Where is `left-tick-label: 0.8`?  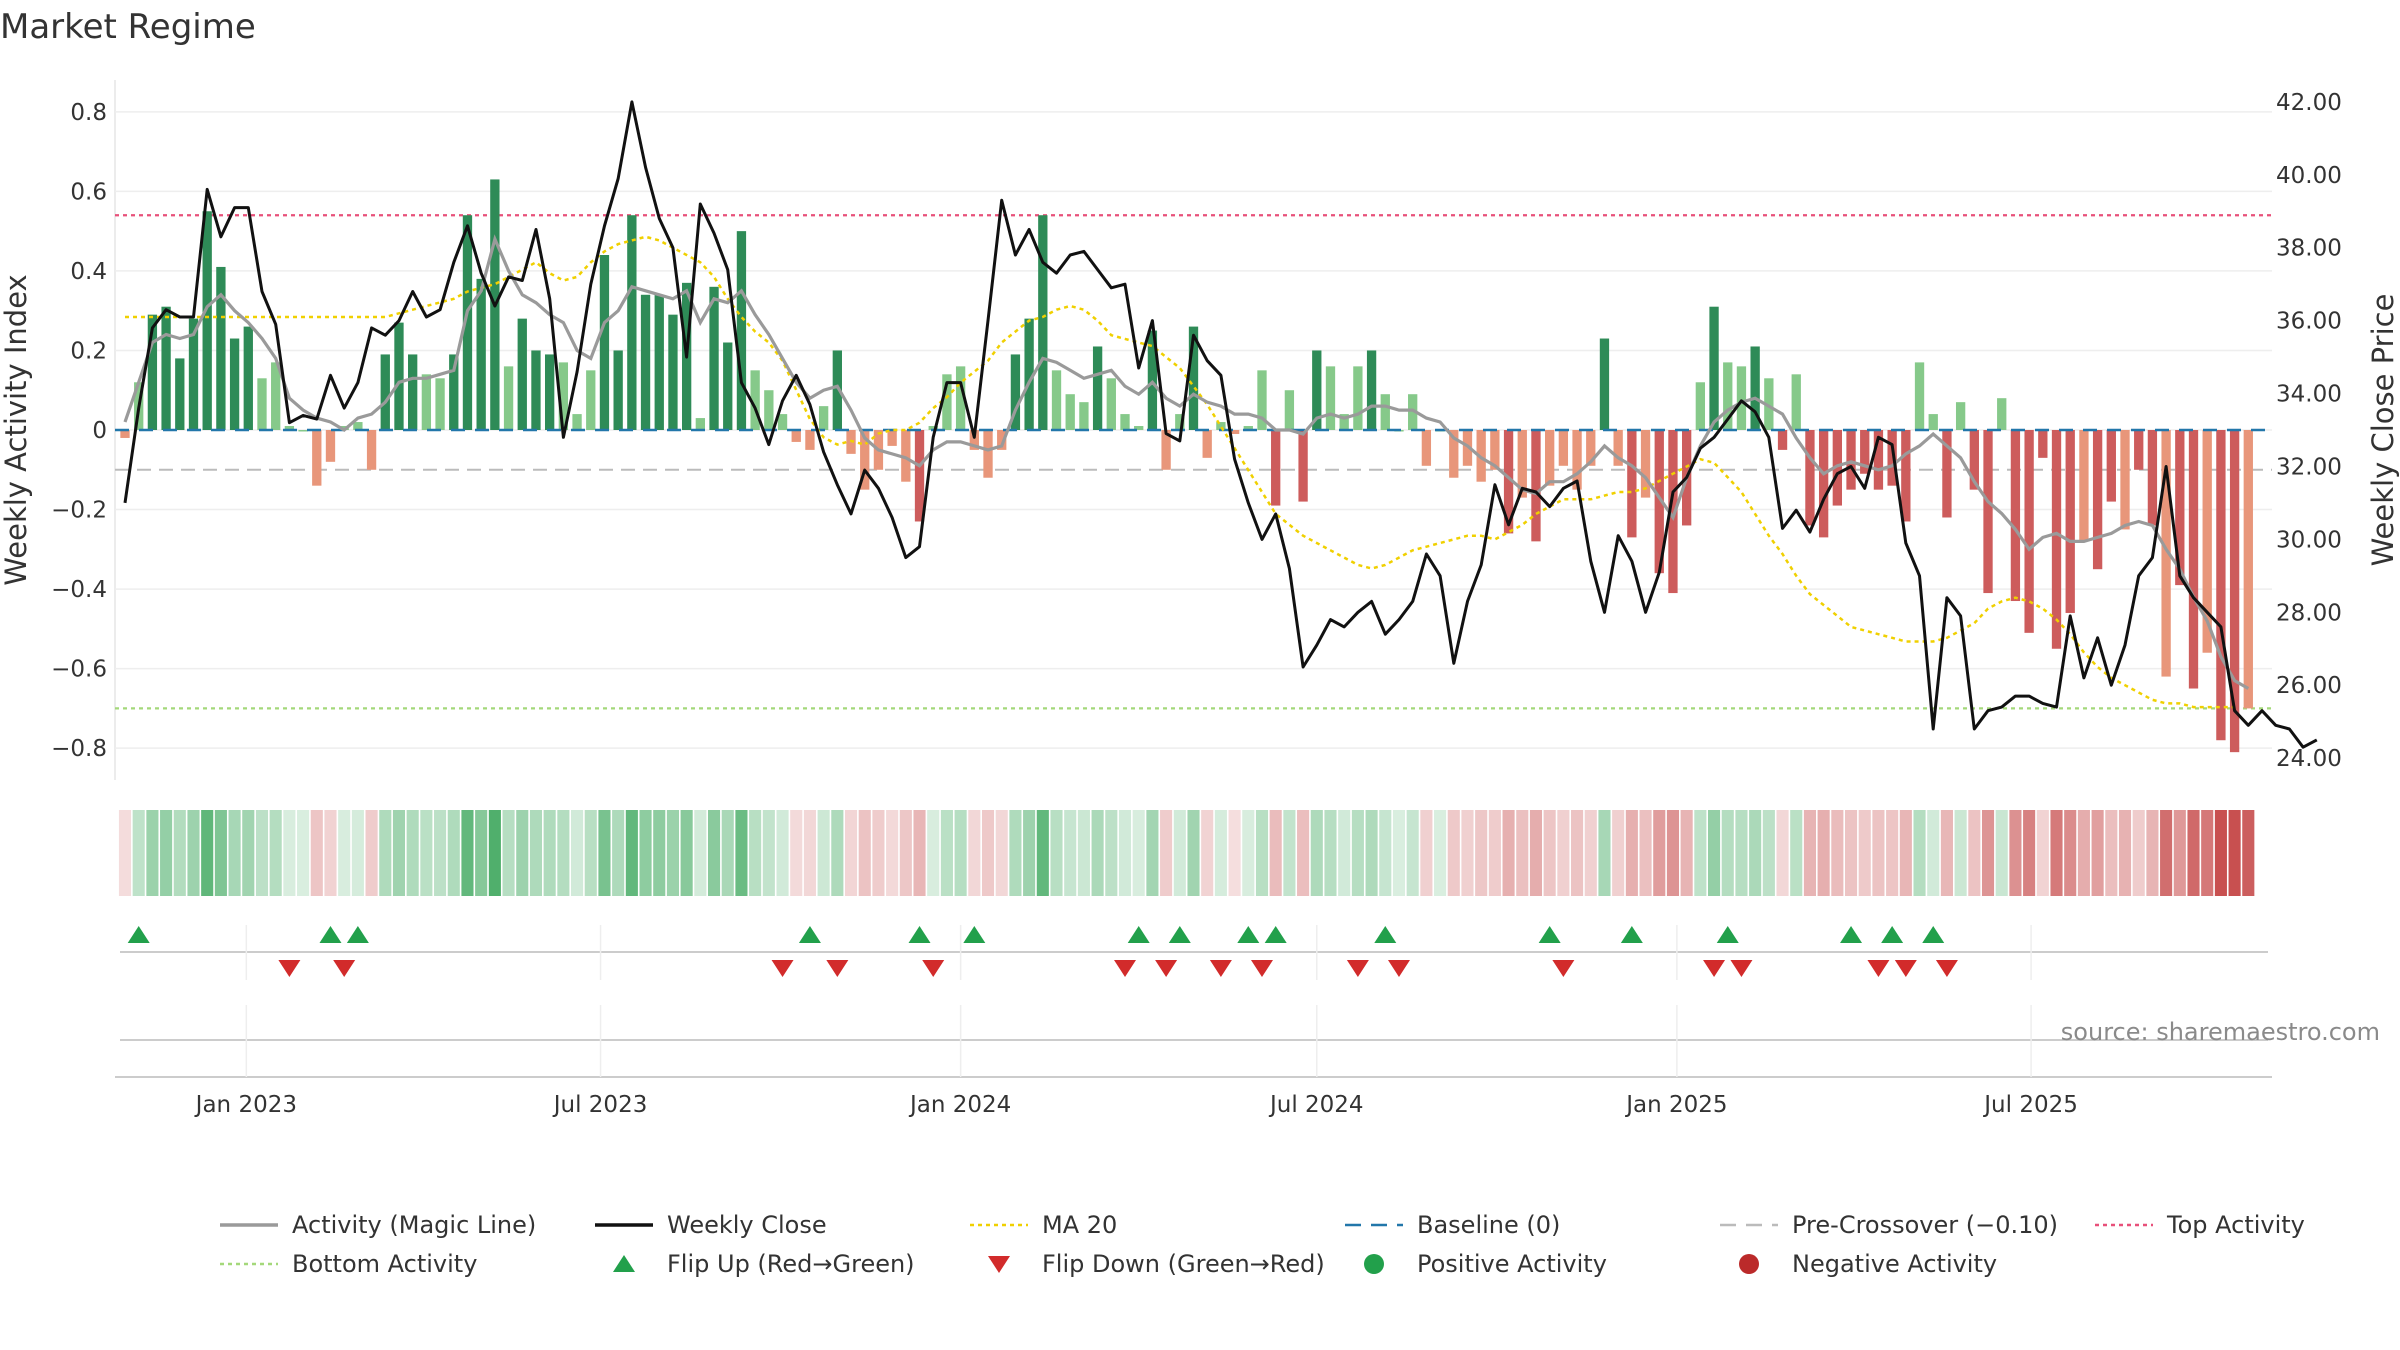 left-tick-label: 0.8 is located at coordinates (88, 113).